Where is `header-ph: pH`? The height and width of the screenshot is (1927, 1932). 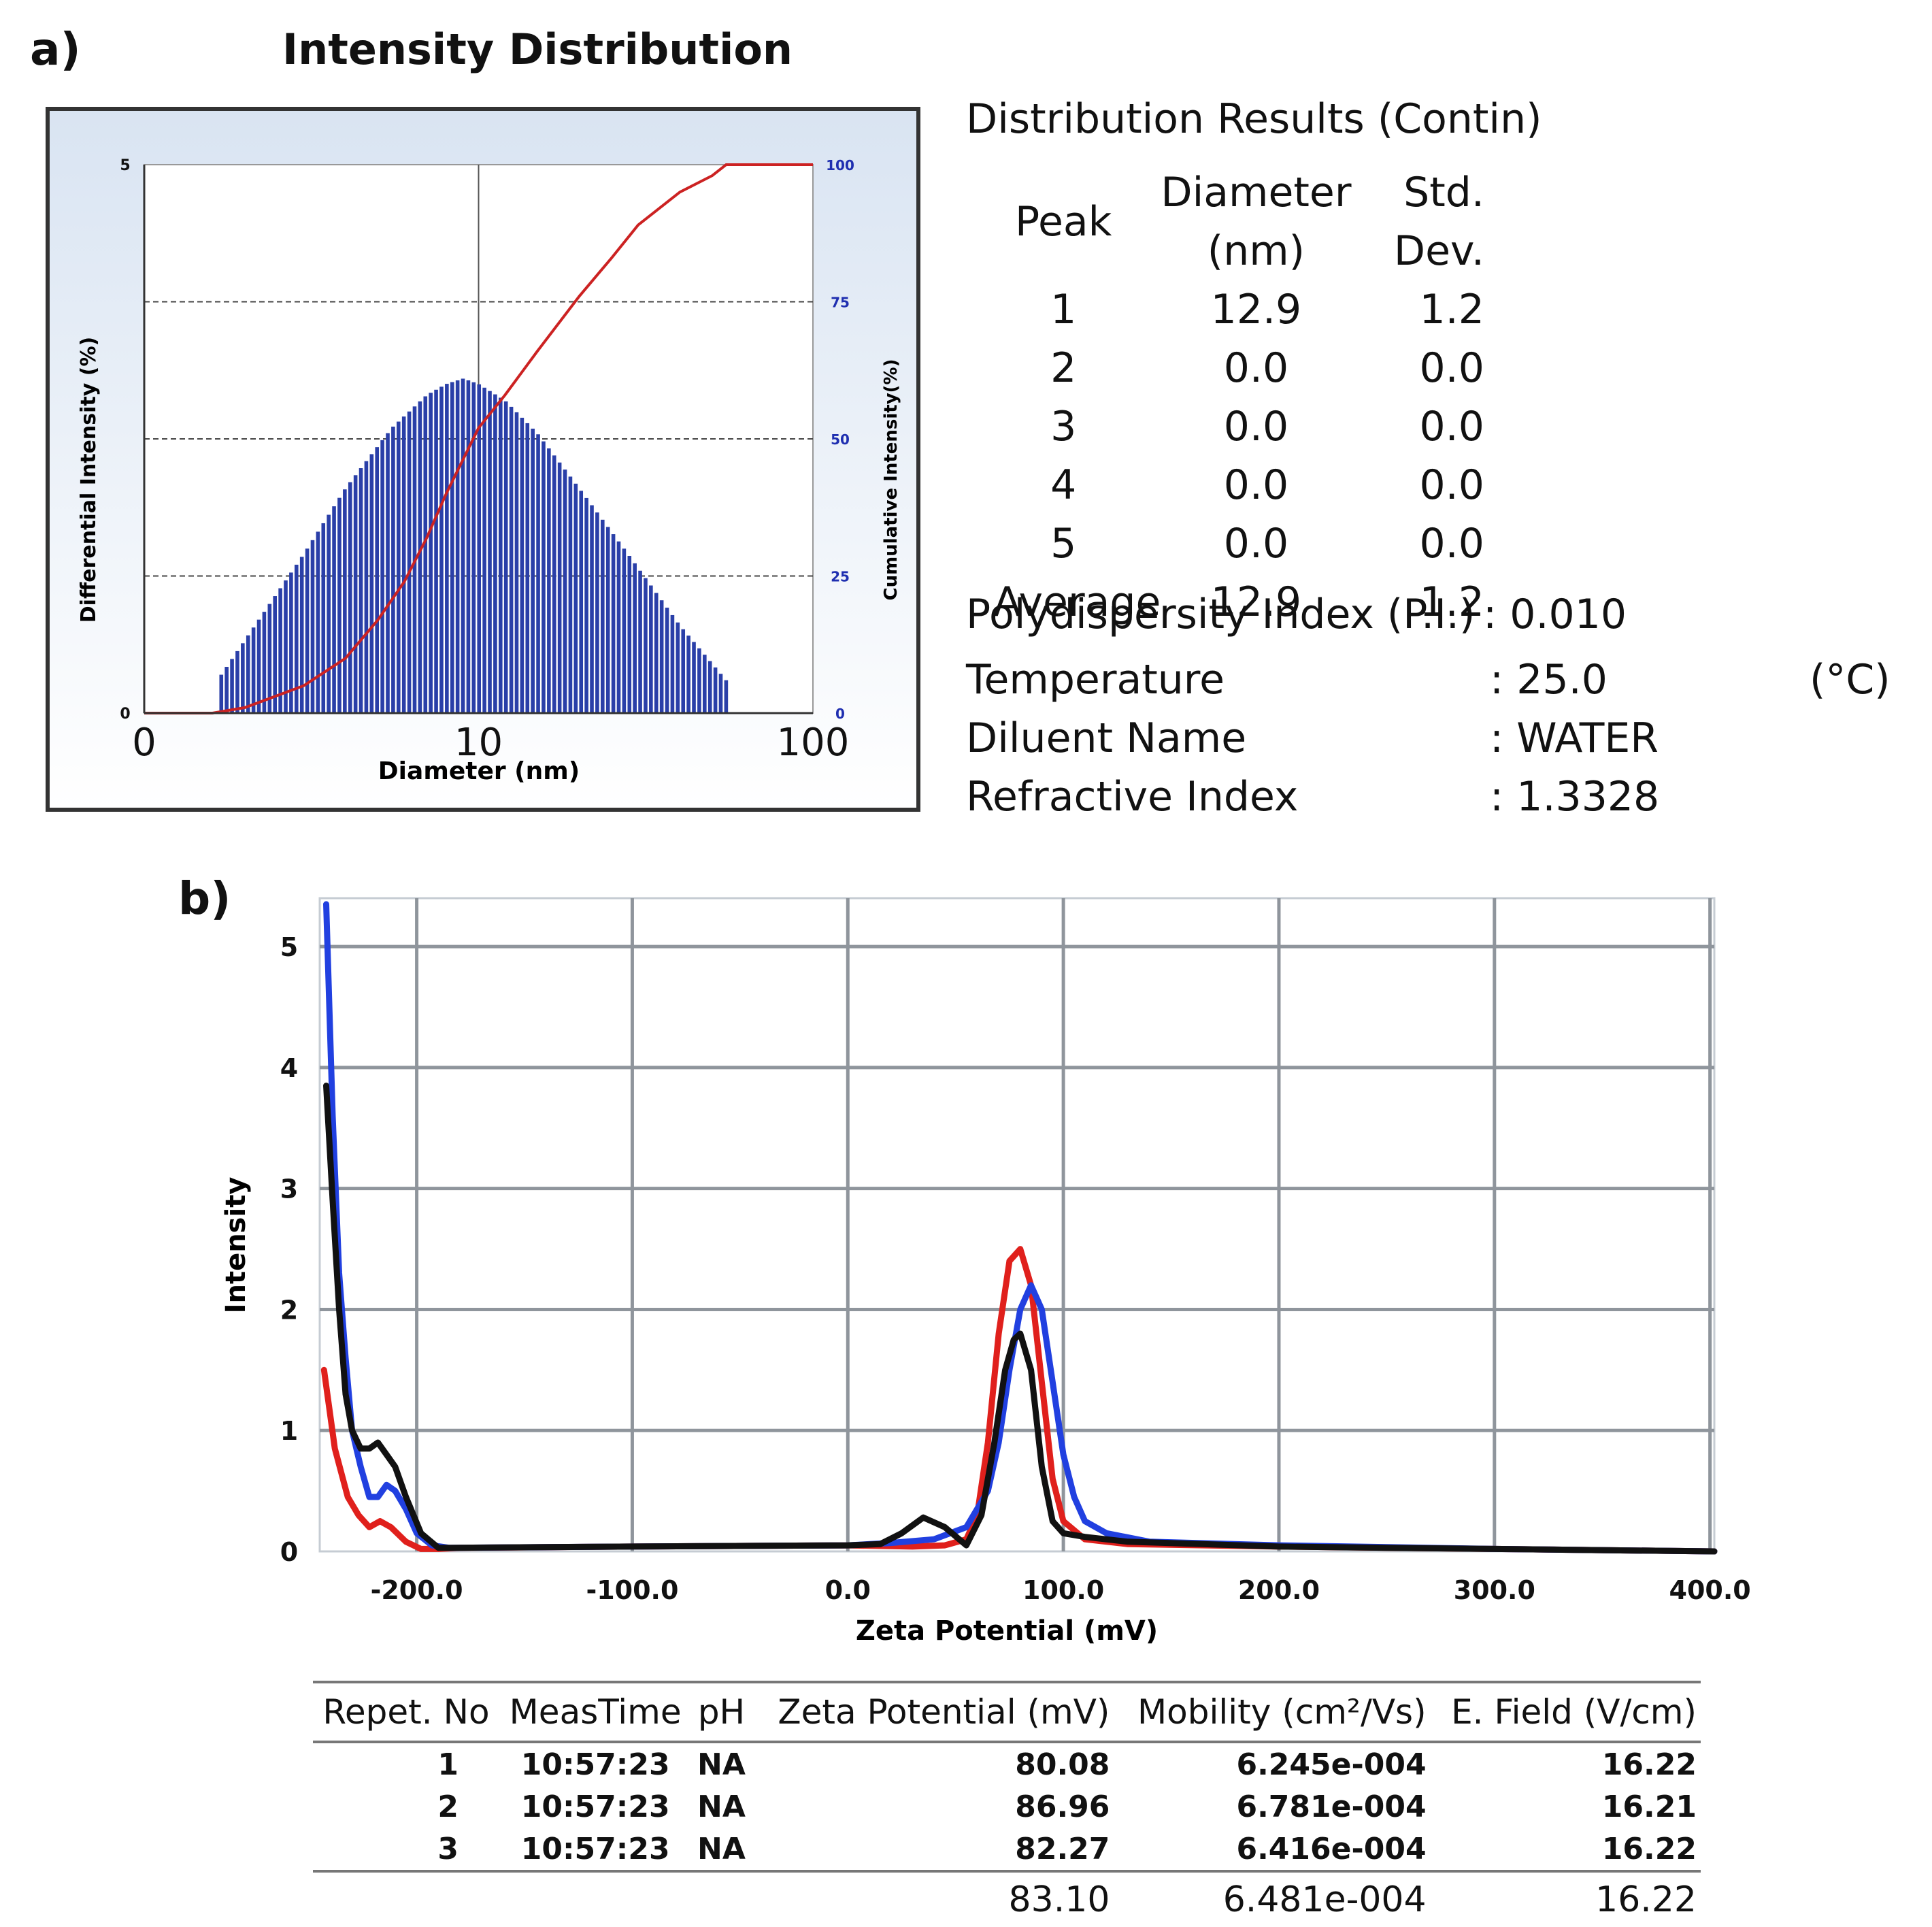
header-ph: pH is located at coordinates (721, 1712).